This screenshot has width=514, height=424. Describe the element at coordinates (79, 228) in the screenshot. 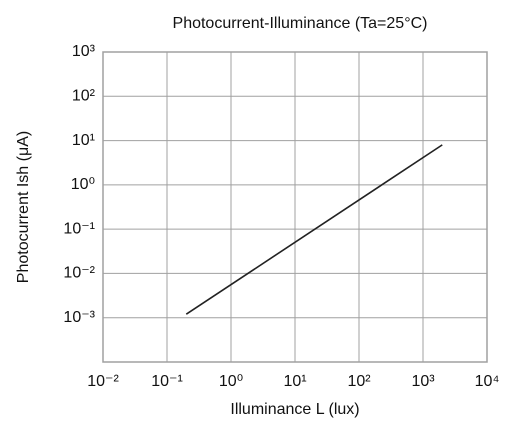

I see `y-tick-label: 10⁻¹` at that location.